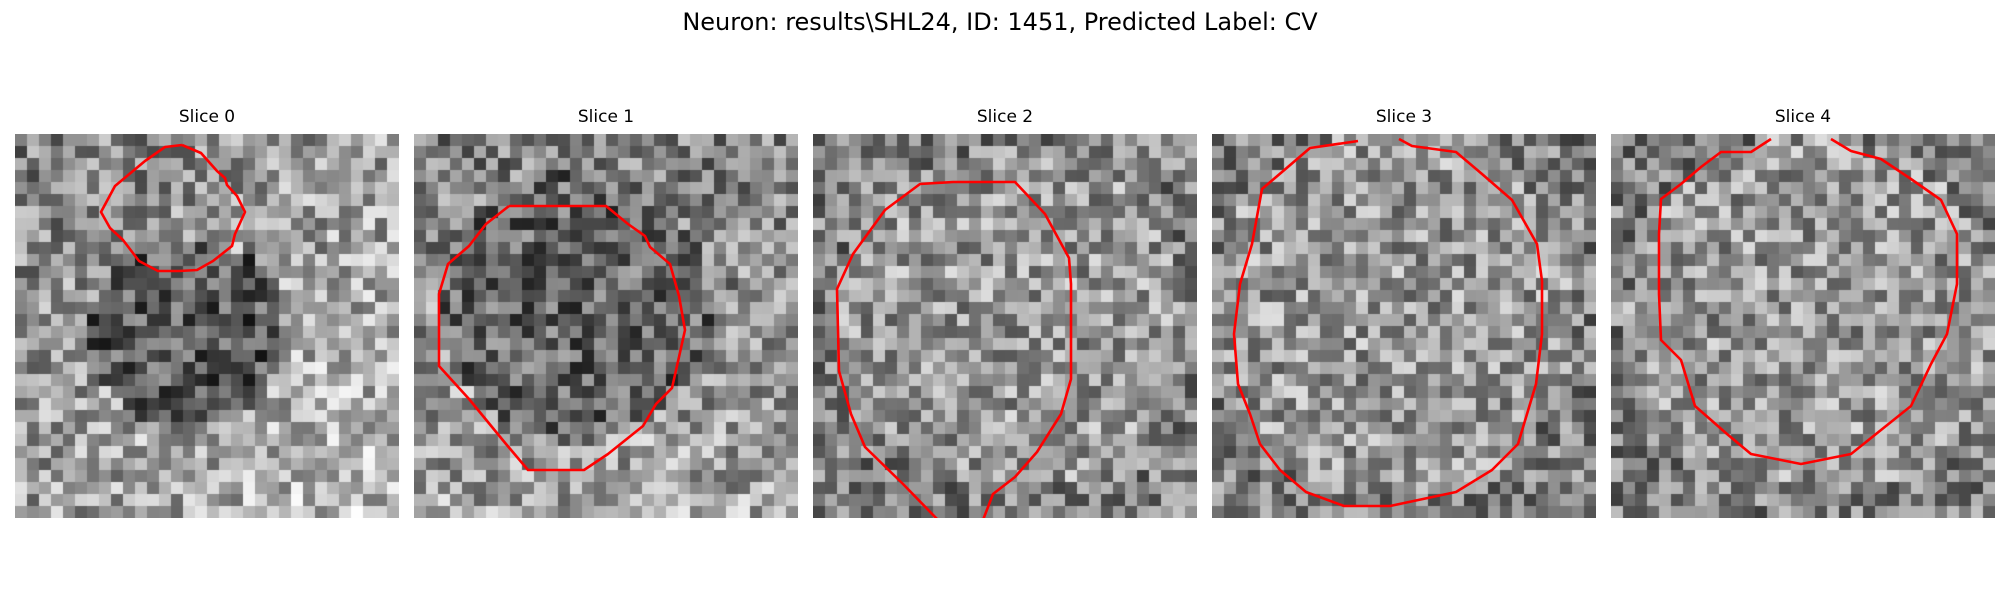 This screenshot has width=2000, height=600. I want to click on slice-panel-1: Slice 1, so click(606, 312).